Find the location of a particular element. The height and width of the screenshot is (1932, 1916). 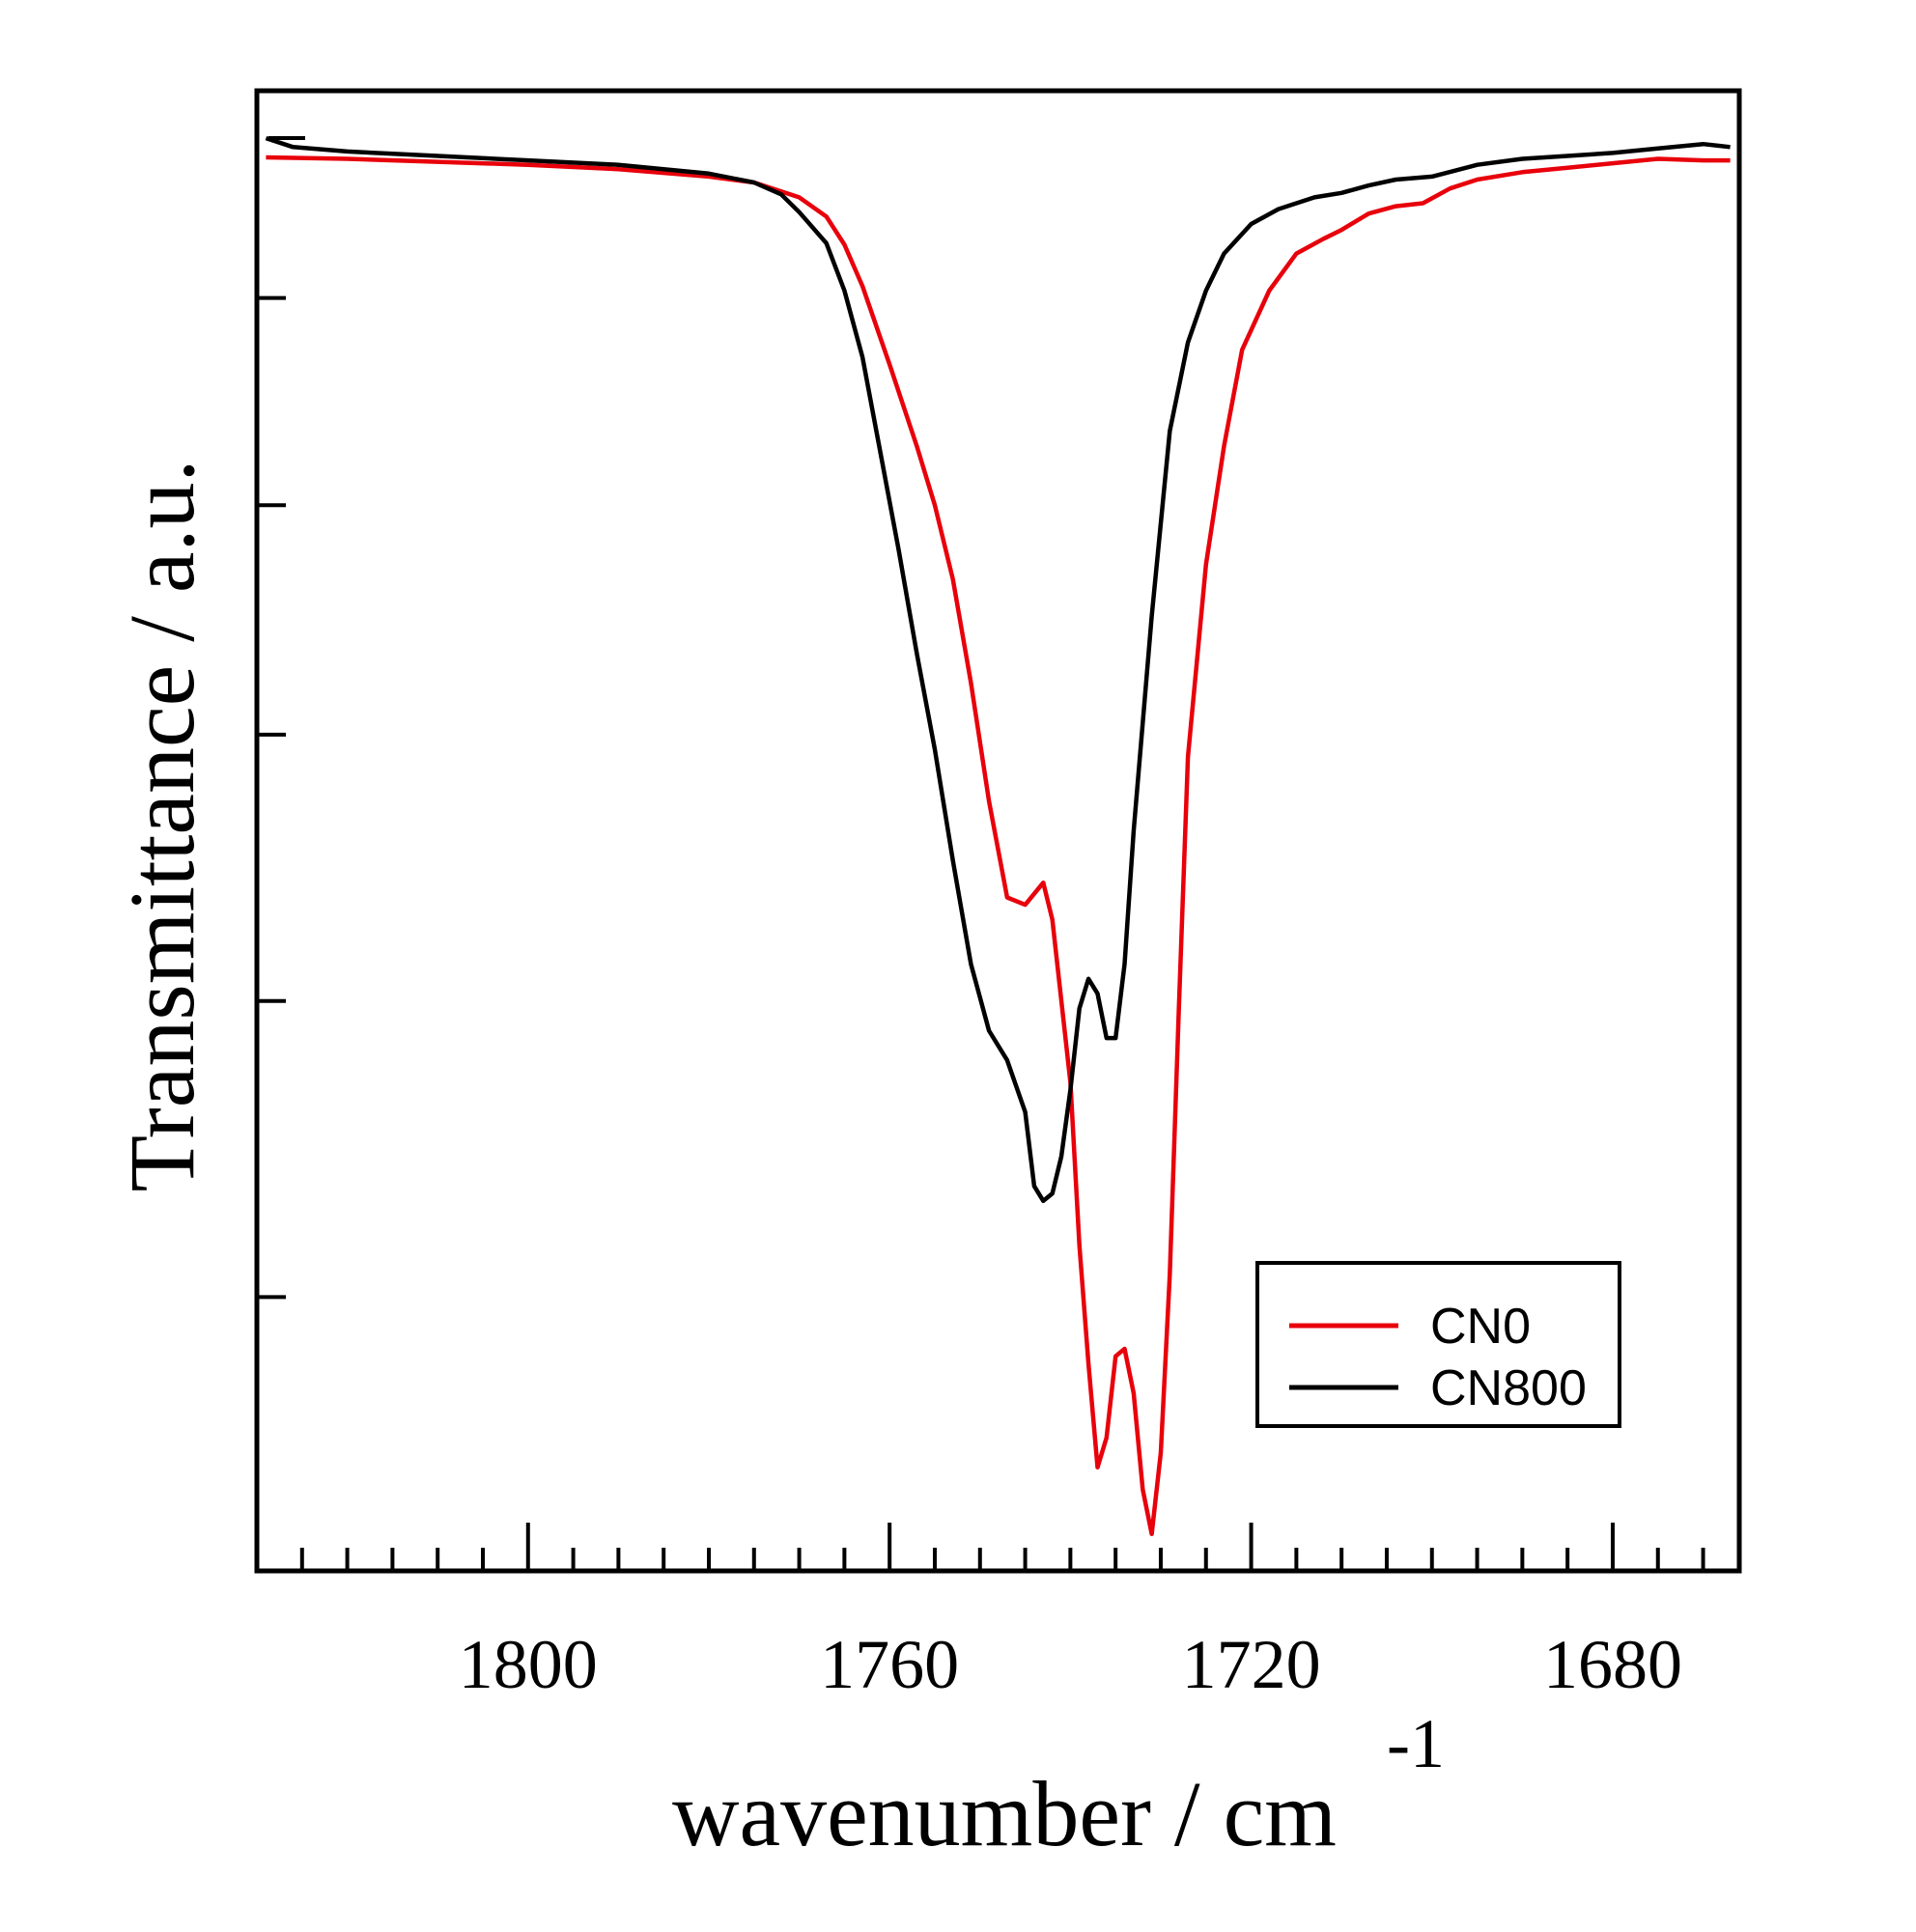

x-axis-title-text: wavenumber / cm is located at coordinates (1004, 1814).